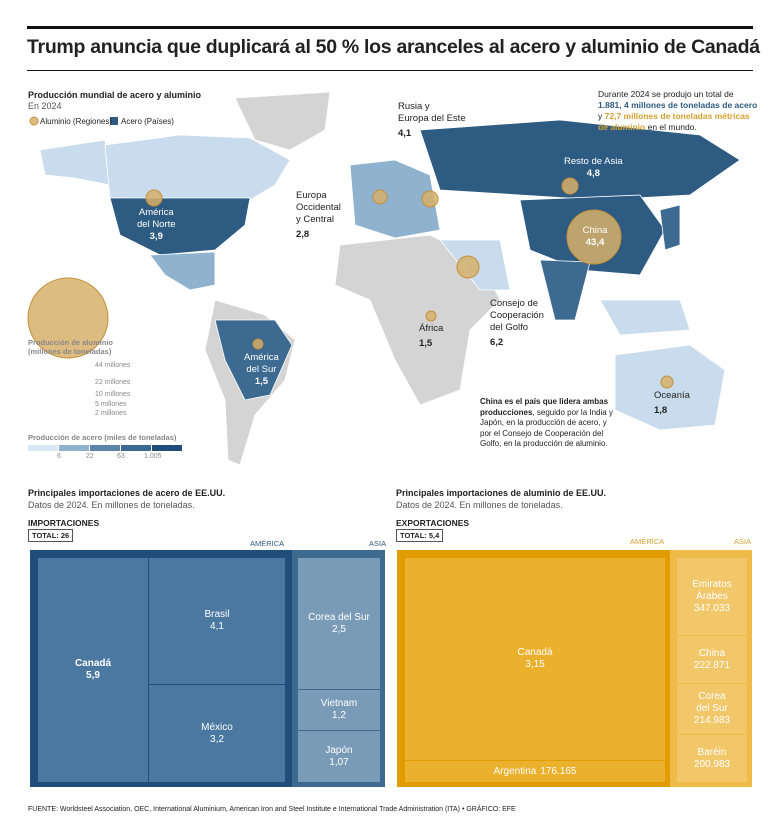 The image size is (780, 836). I want to click on region-label: África 1,5, so click(431, 336).